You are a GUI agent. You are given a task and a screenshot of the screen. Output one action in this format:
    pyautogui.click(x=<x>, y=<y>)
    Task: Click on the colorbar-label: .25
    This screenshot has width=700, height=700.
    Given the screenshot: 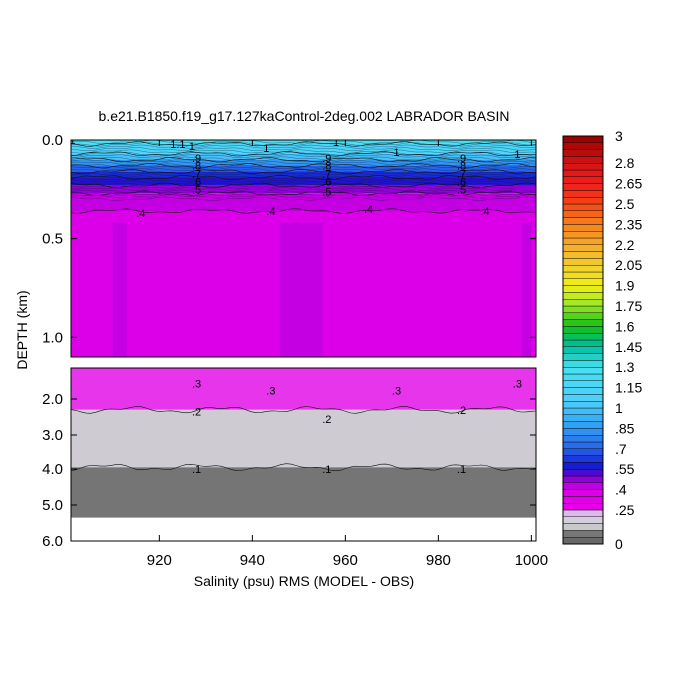 What is the action you would take?
    pyautogui.click(x=625, y=510)
    